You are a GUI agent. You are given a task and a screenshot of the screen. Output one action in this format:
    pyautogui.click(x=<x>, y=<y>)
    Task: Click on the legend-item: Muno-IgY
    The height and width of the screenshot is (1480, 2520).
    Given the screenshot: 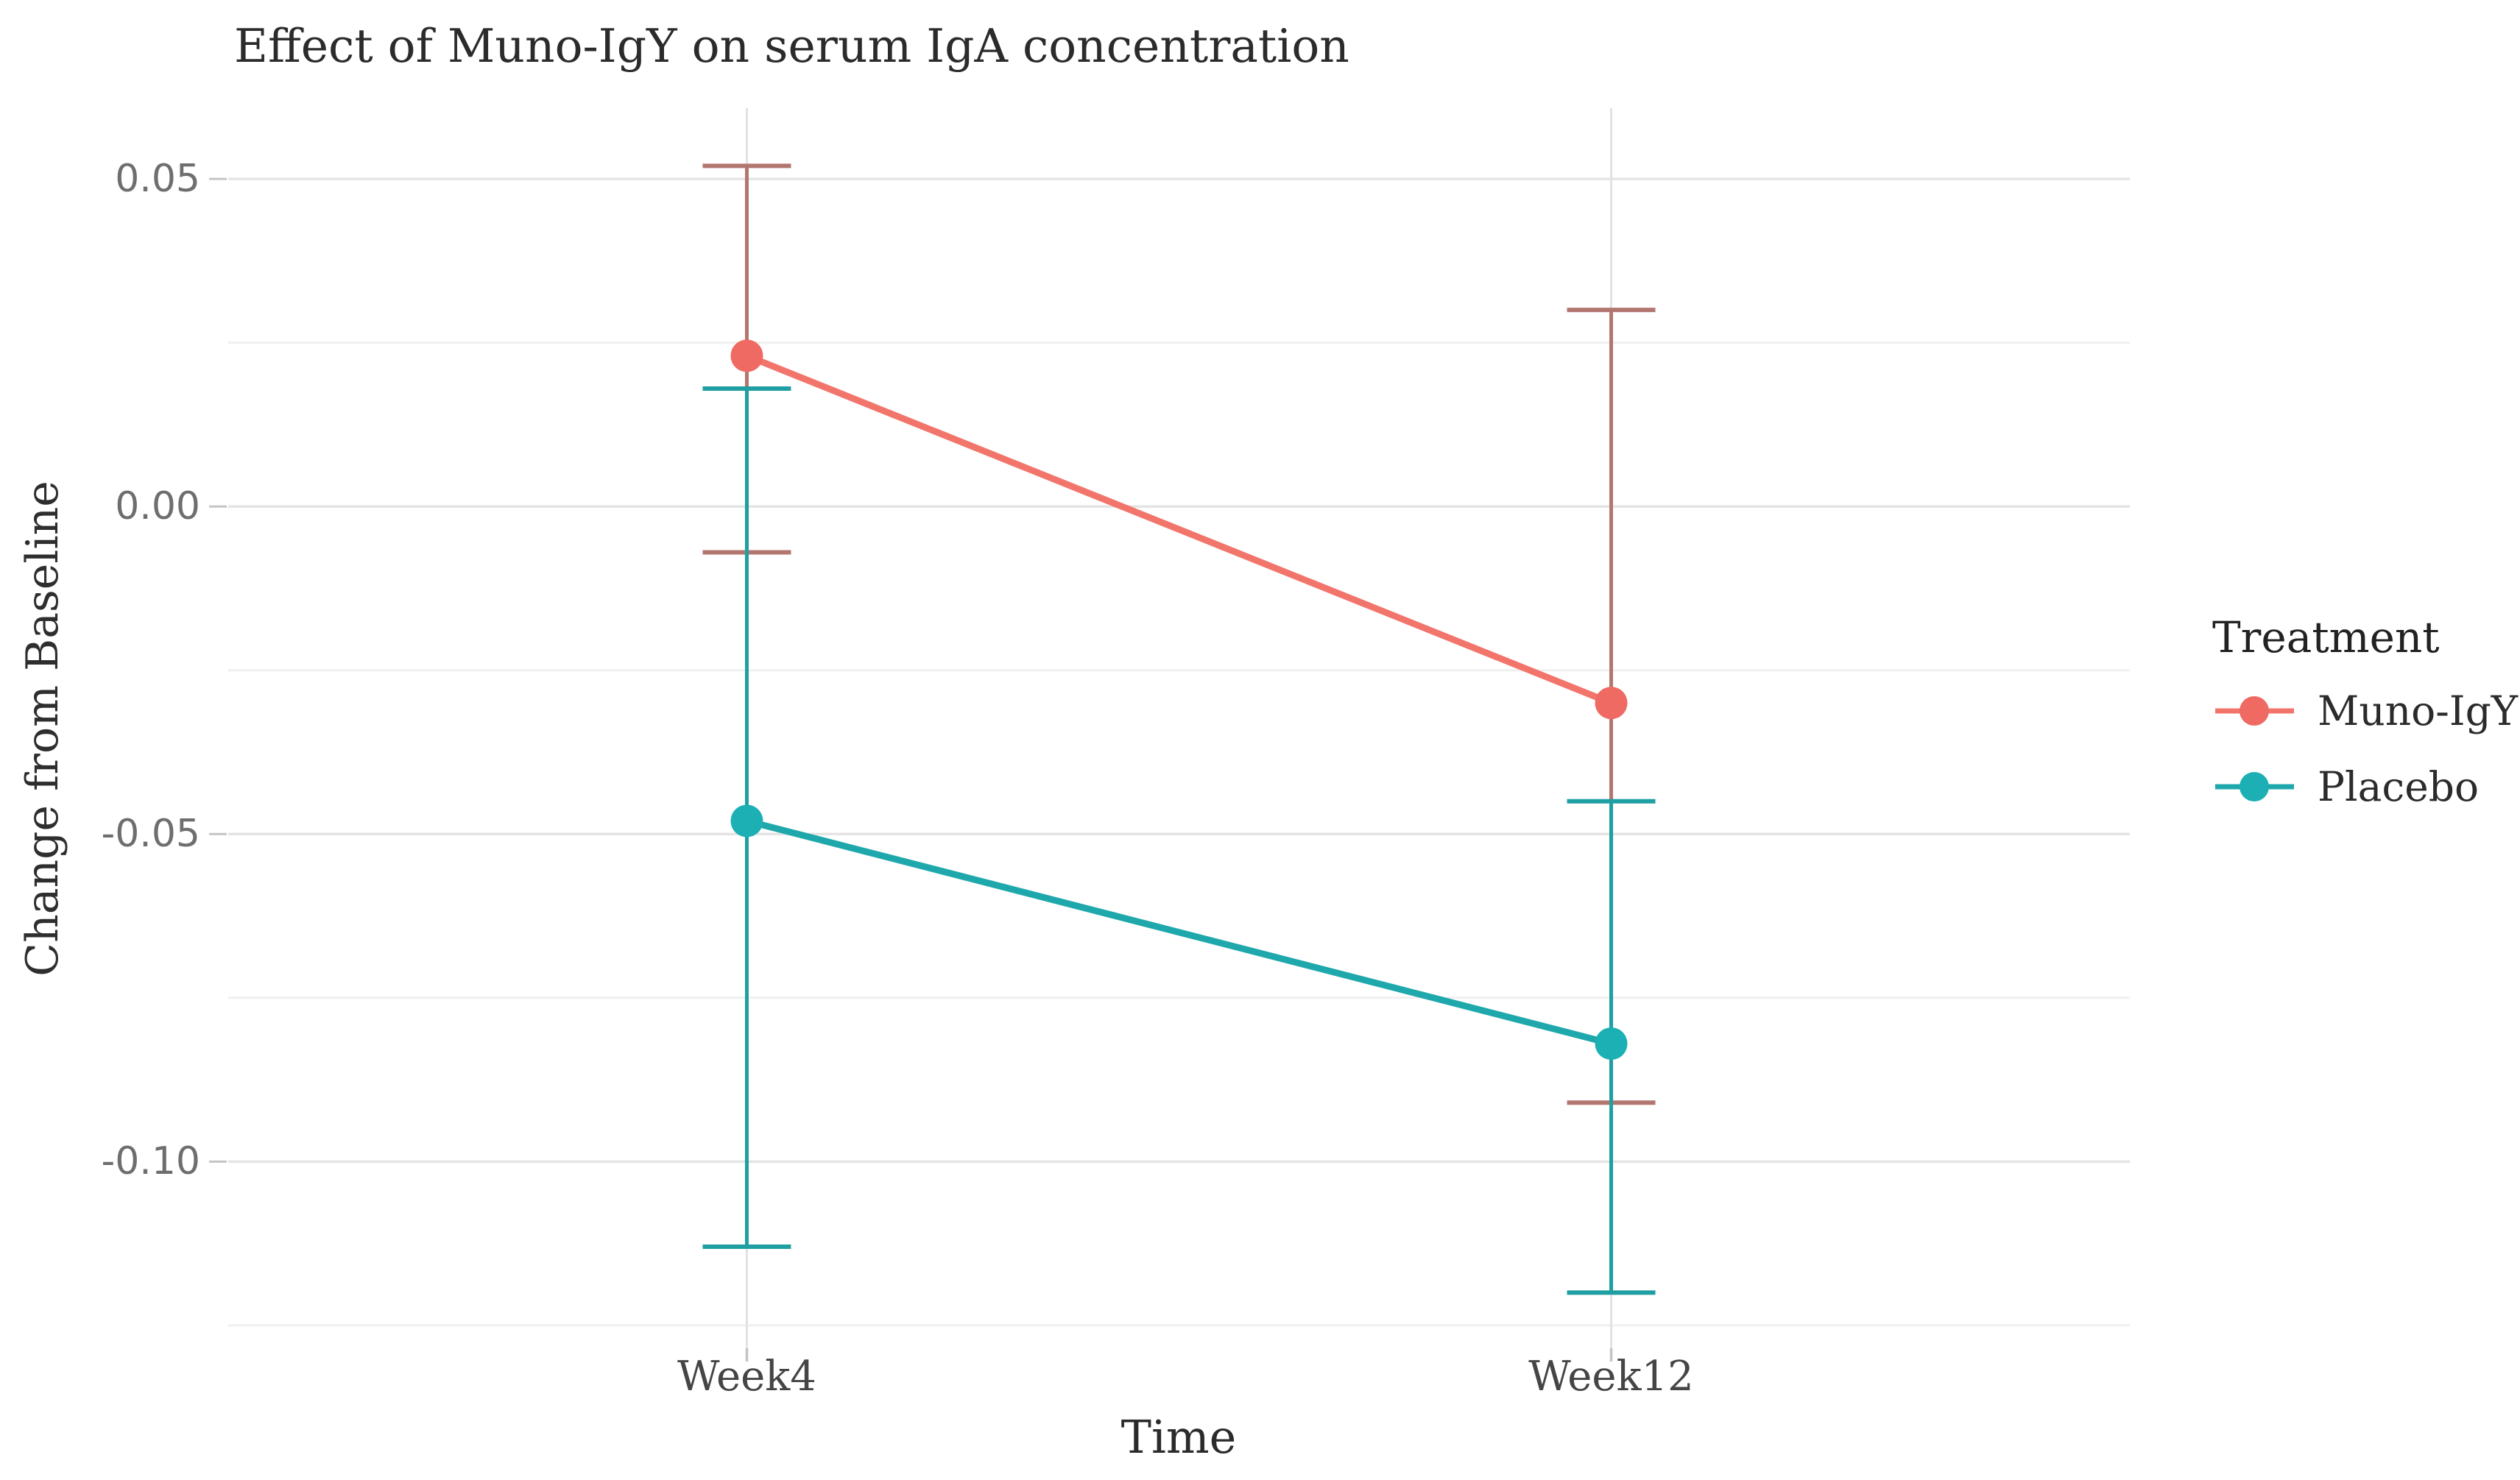 What is the action you would take?
    pyautogui.click(x=2365, y=710)
    